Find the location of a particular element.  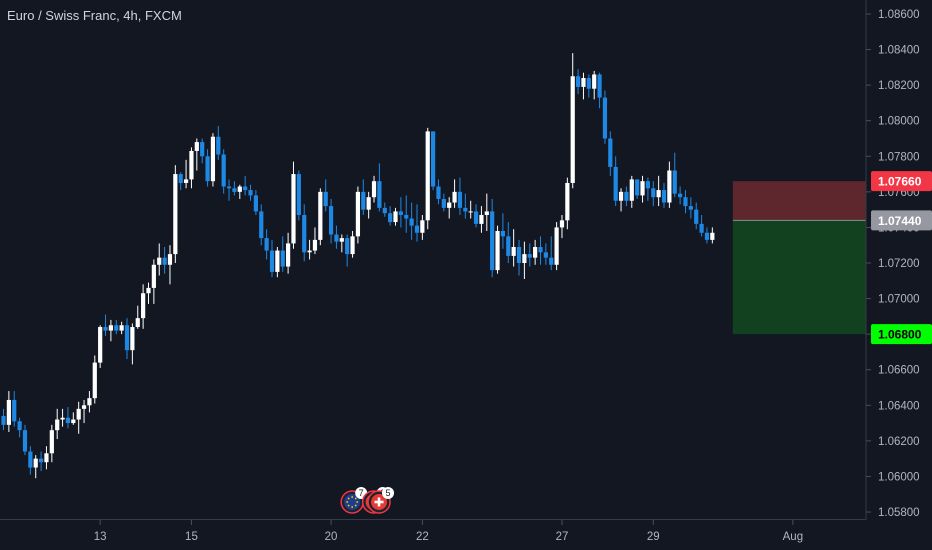

time-axis: 13 15 20 22 27 29 Aug is located at coordinates (448, 531).